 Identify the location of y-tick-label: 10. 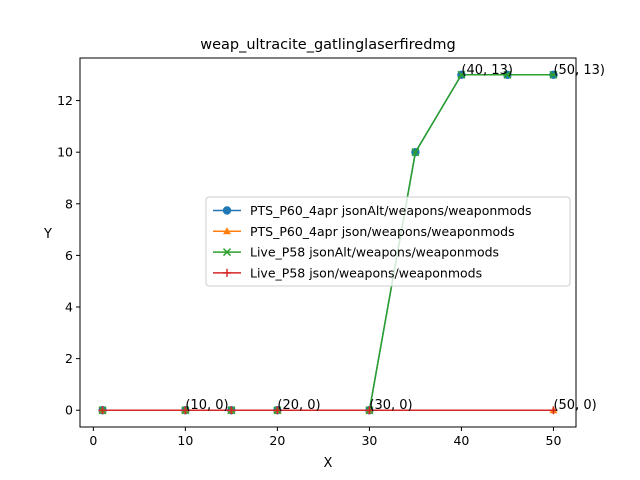
(65, 152).